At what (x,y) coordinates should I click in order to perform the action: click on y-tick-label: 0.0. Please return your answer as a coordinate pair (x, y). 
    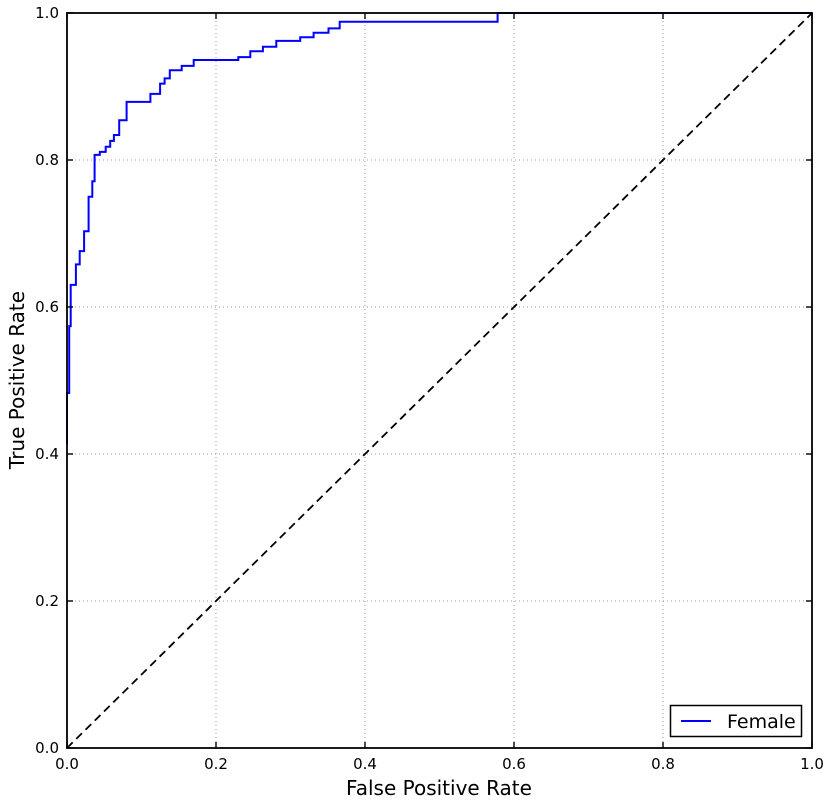
    Looking at the image, I should click on (47, 748).